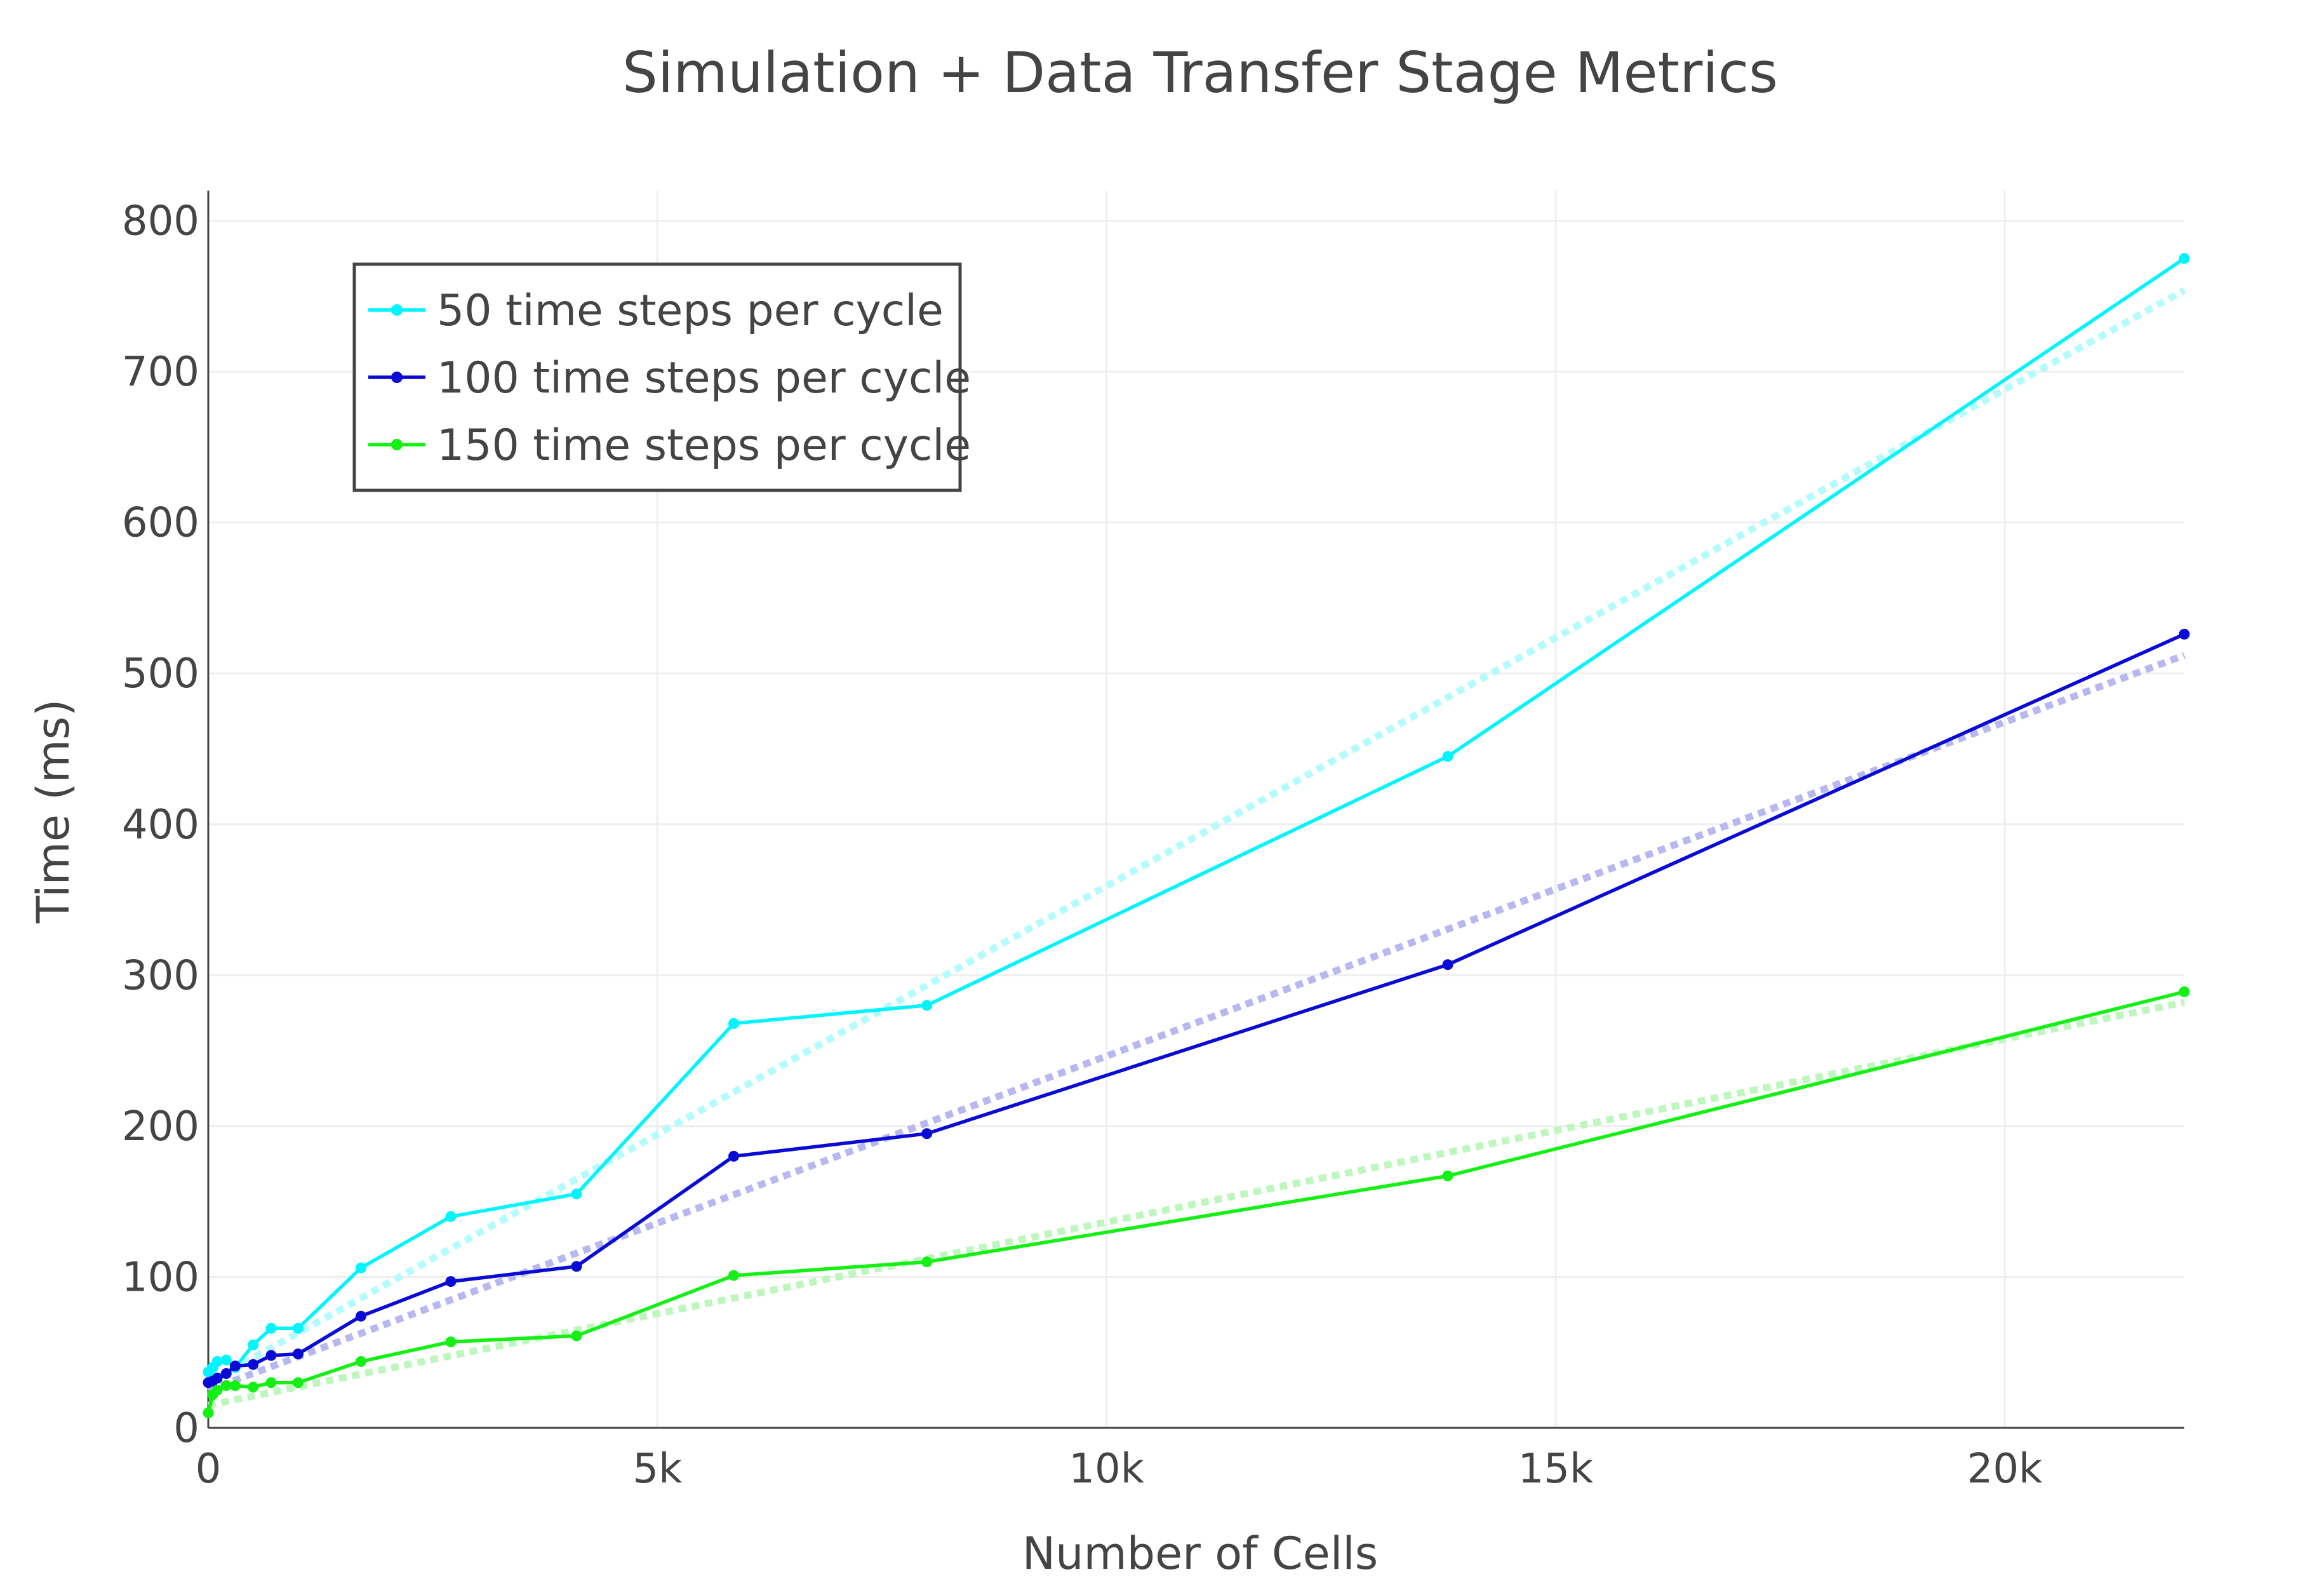 The width and height of the screenshot is (2324, 1593). I want to click on x-tick-label: 15k, so click(1556, 1469).